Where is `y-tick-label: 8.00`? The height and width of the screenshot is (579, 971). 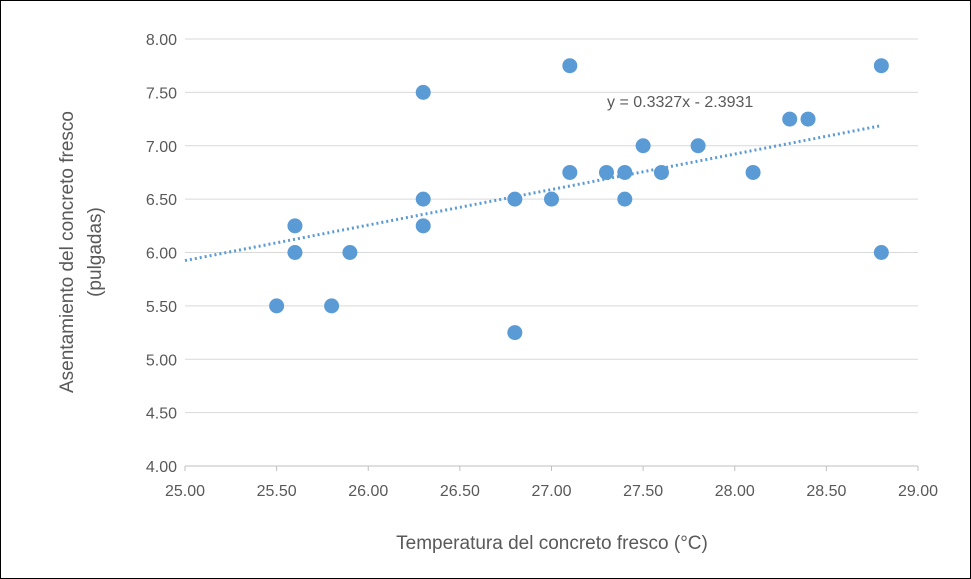 y-tick-label: 8.00 is located at coordinates (161, 40).